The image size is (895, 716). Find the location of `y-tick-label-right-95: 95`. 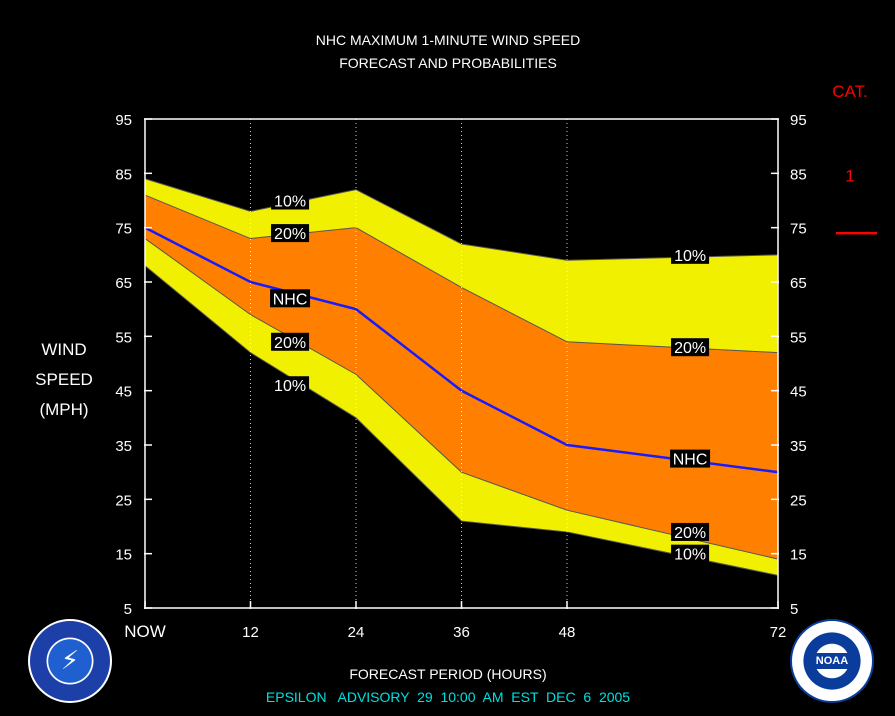

y-tick-label-right-95: 95 is located at coordinates (798, 120).